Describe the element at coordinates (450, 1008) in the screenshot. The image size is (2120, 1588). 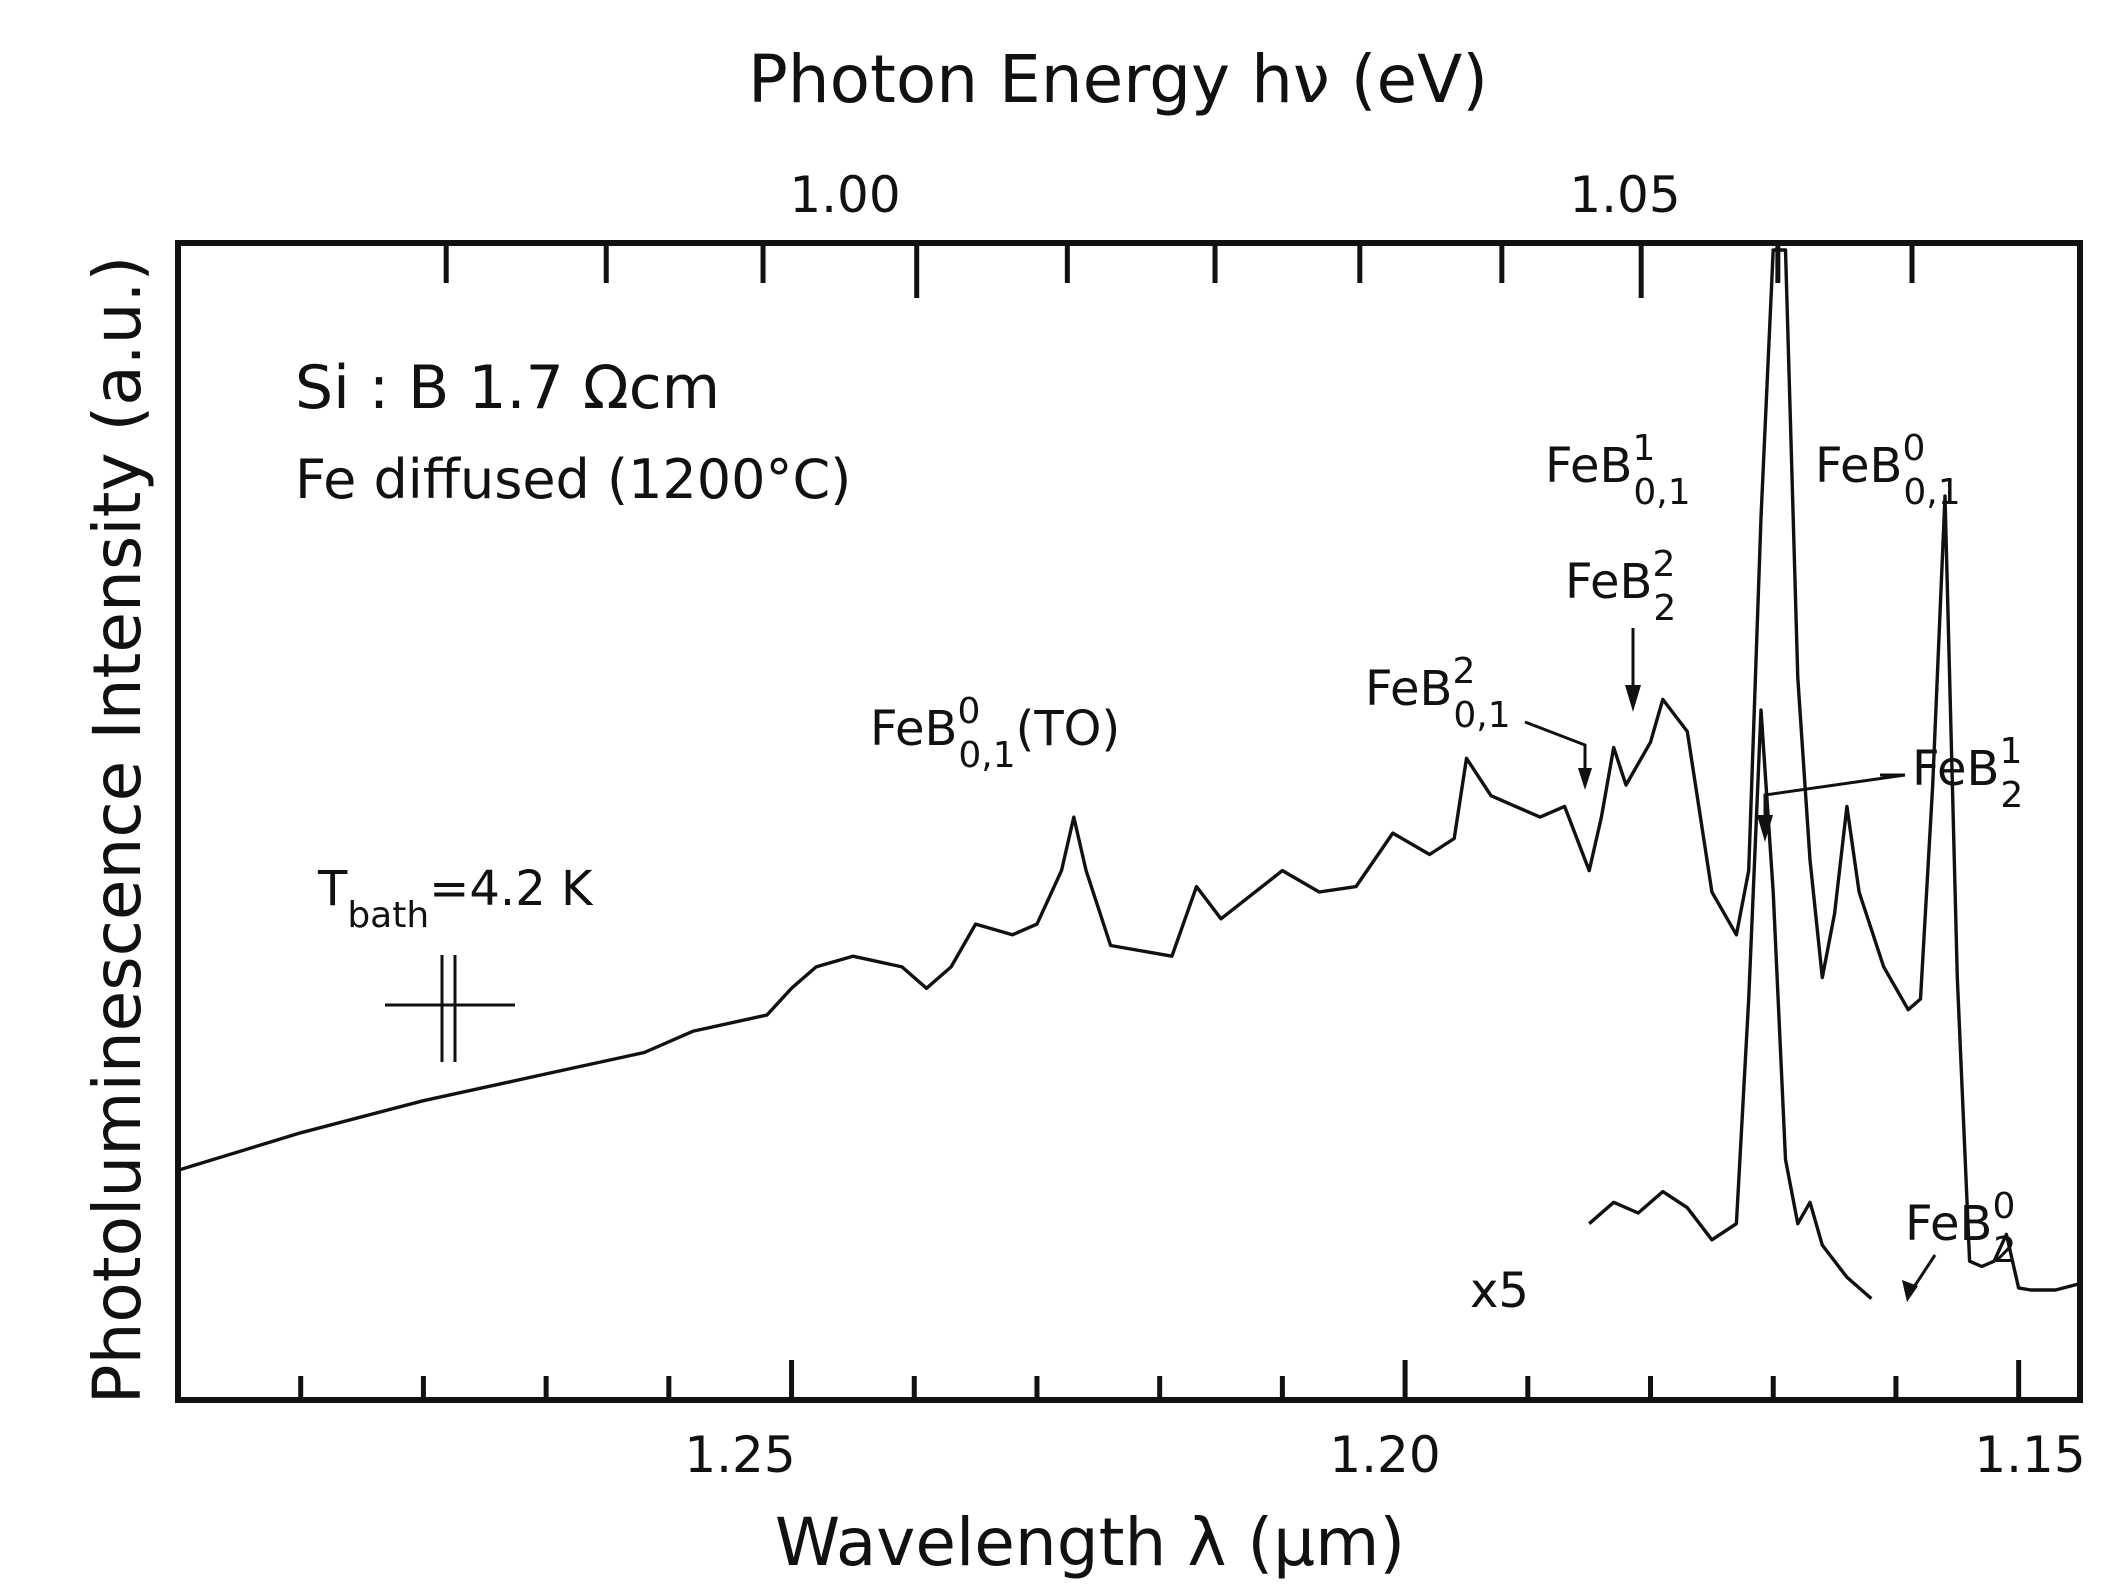
I see `resolution-marker` at that location.